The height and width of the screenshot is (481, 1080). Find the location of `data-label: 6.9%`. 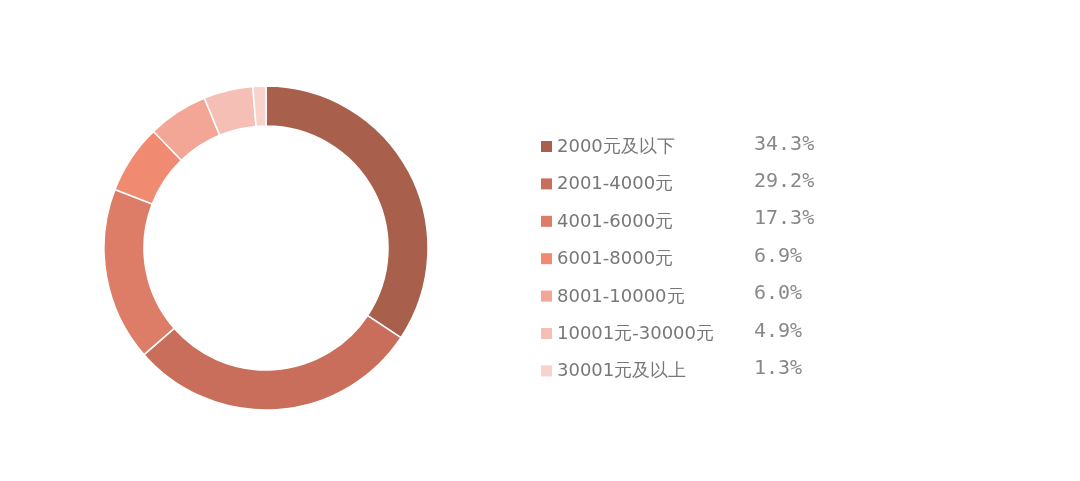

data-label: 6.9% is located at coordinates (778, 254).